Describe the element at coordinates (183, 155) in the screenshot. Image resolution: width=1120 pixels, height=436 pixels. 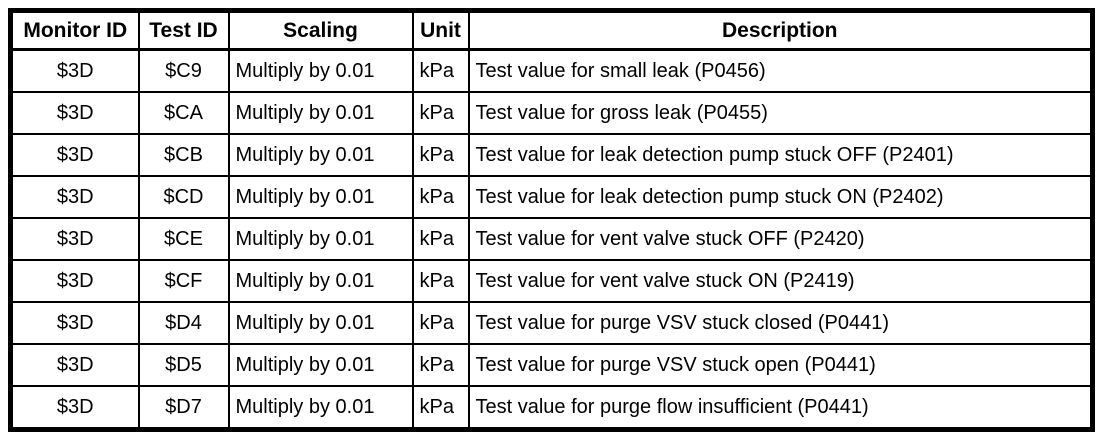
I see `cell-test-id: $CB` at that location.